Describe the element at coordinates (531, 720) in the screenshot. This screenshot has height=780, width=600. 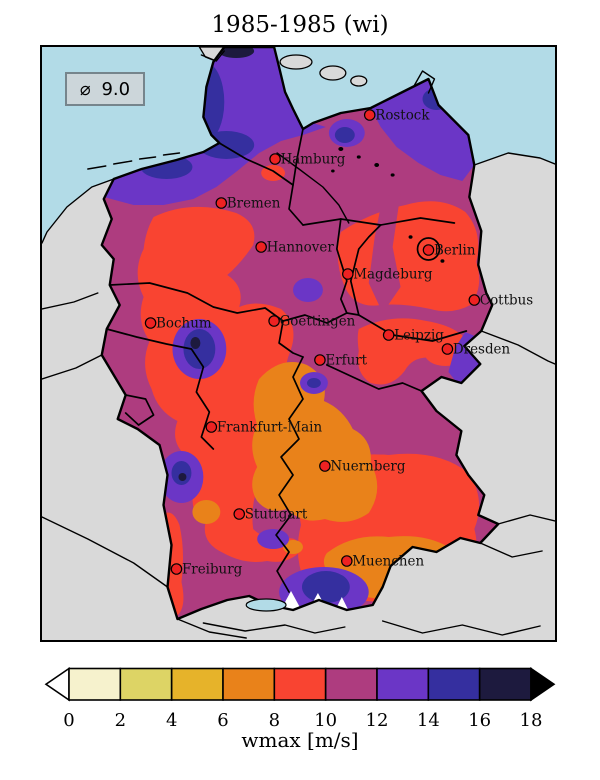
I see `colorbar-tick-label: 18` at that location.